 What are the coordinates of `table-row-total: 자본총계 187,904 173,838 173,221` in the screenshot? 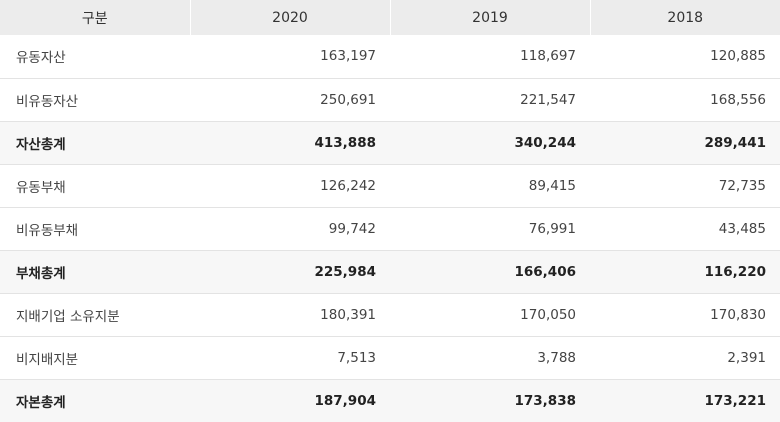 It's located at (390, 400).